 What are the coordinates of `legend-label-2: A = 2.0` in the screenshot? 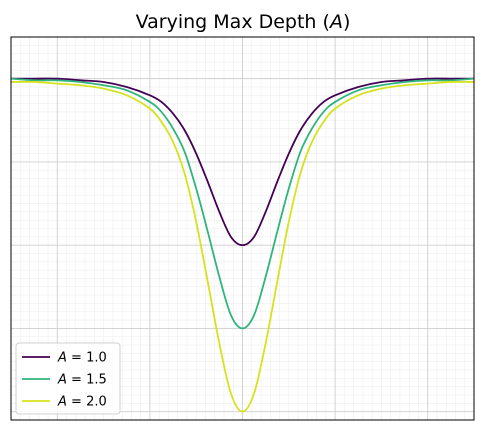 It's located at (82, 402).